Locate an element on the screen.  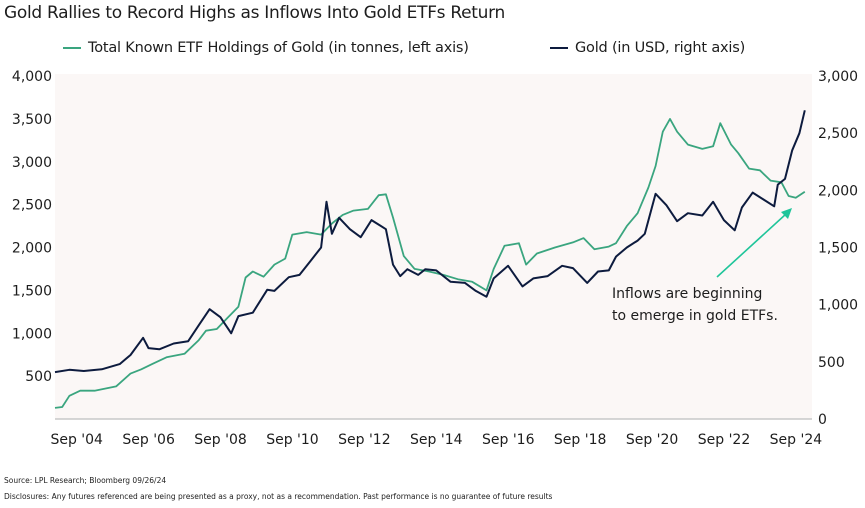
x-tick-label: Sep '06 is located at coordinates (148, 440).